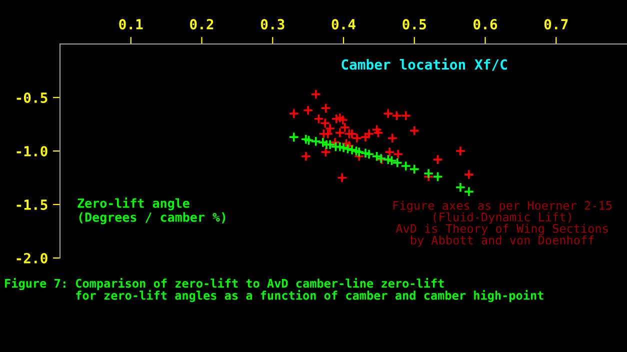  Describe the element at coordinates (32, 151) in the screenshot. I see `y-tick-label: -1.0` at that location.